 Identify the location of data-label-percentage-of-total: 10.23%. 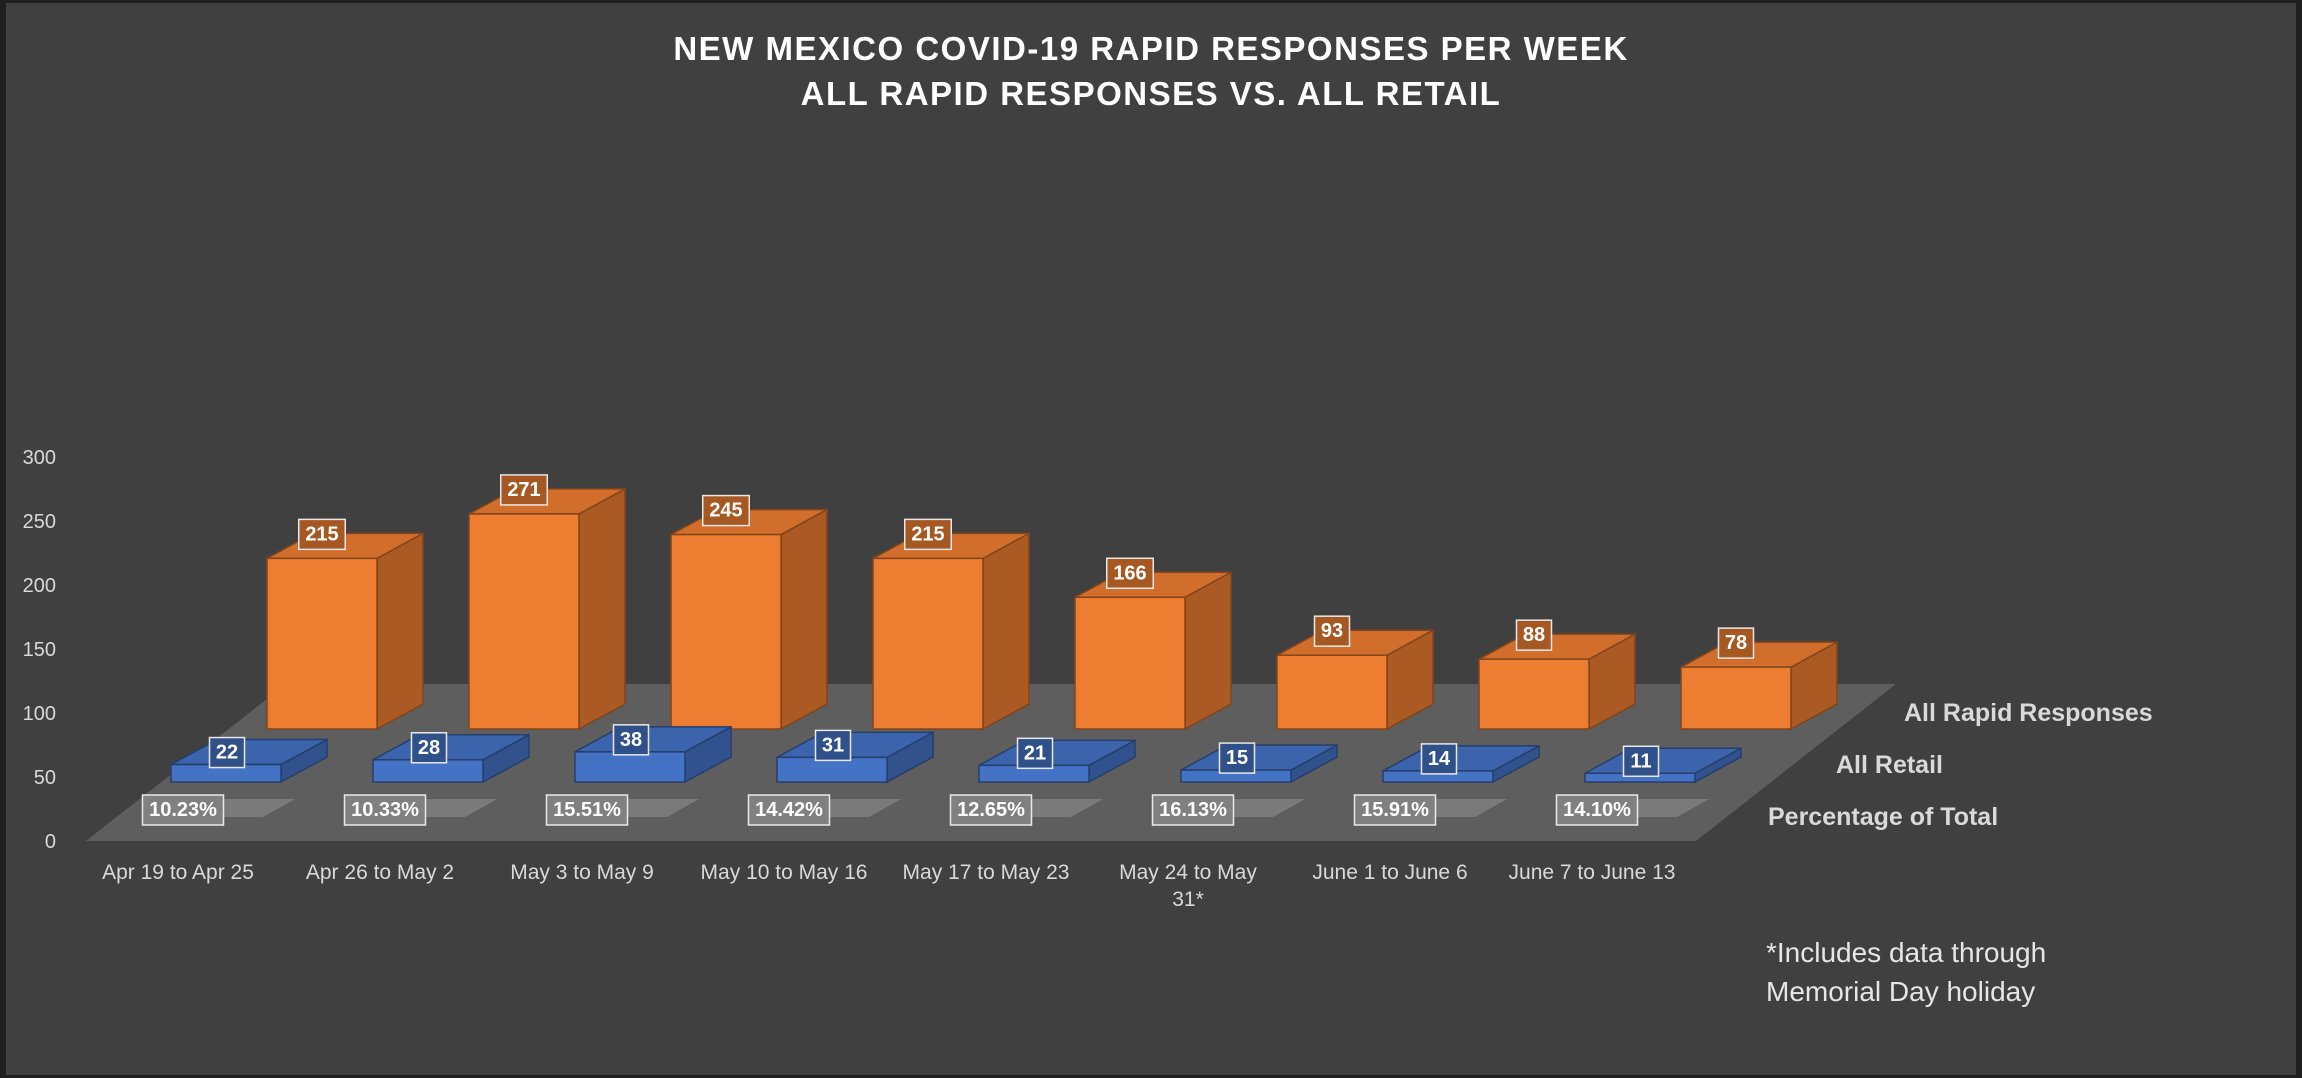
(183, 810).